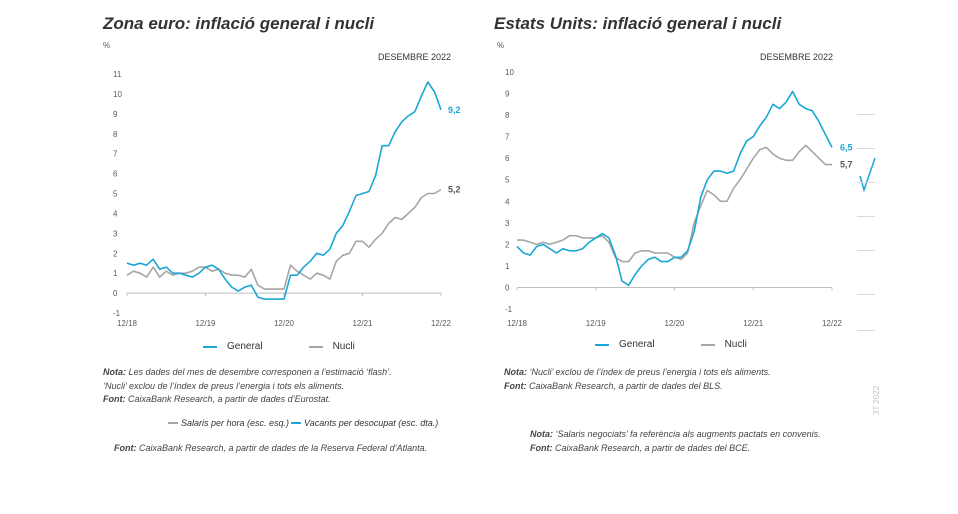 Image resolution: width=958 pixels, height=514 pixels. I want to click on right-legend: General Nucli, so click(694, 344).